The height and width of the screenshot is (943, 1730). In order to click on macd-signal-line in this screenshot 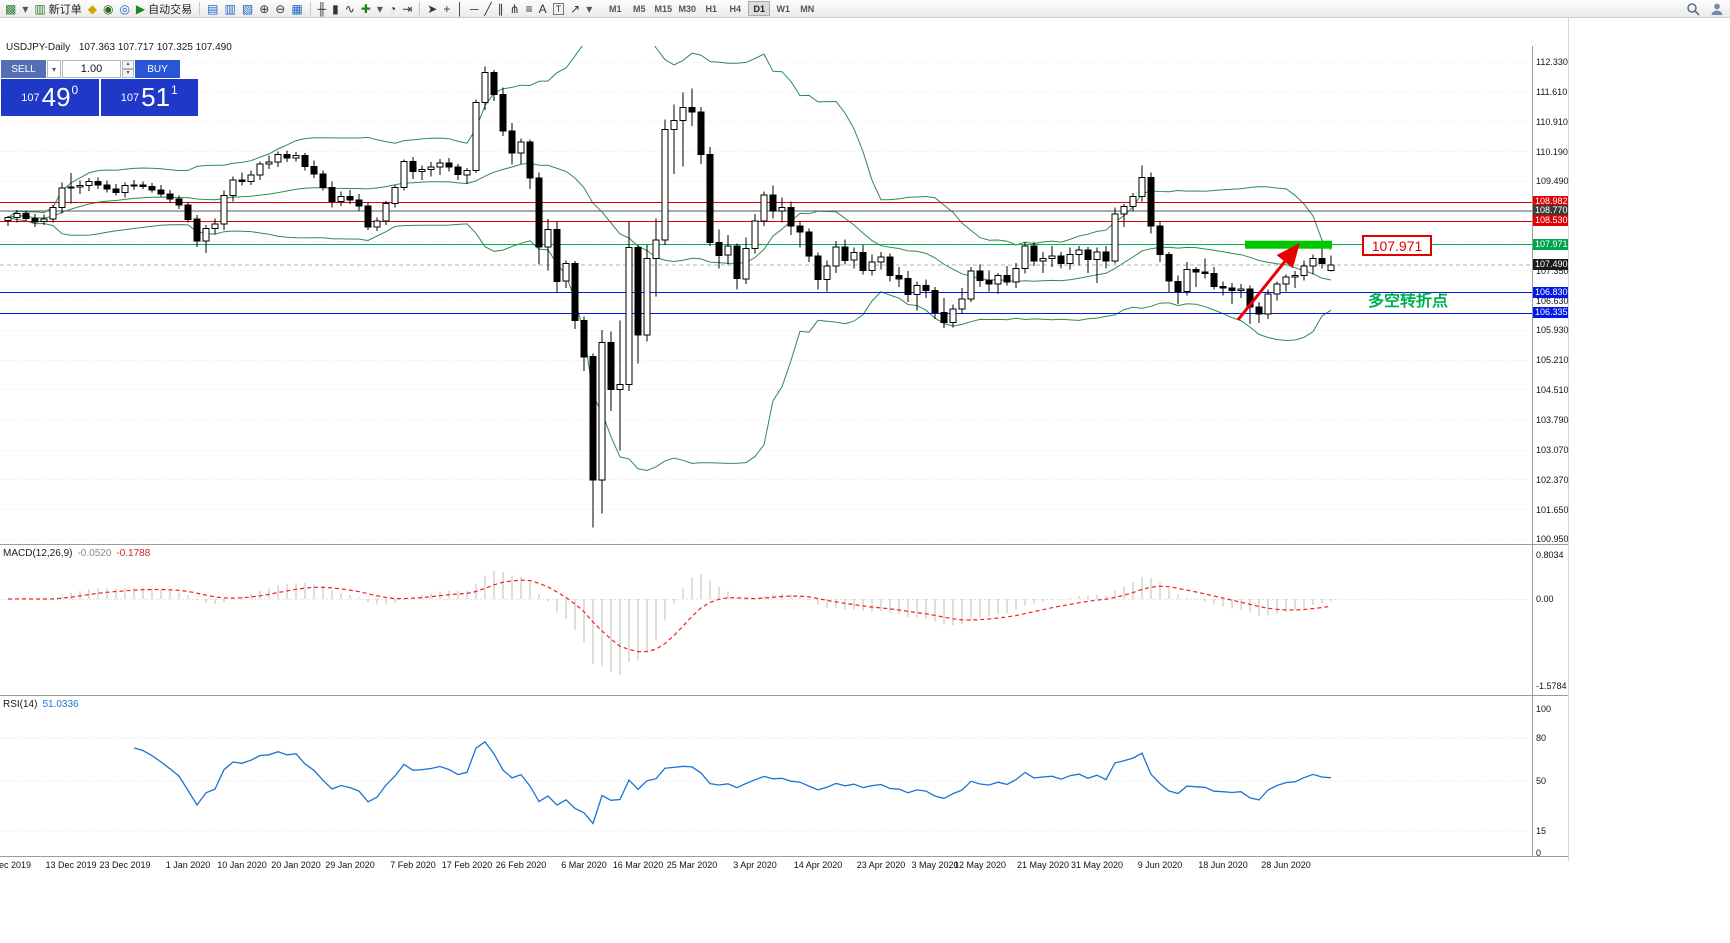, I will do `click(669, 616)`.